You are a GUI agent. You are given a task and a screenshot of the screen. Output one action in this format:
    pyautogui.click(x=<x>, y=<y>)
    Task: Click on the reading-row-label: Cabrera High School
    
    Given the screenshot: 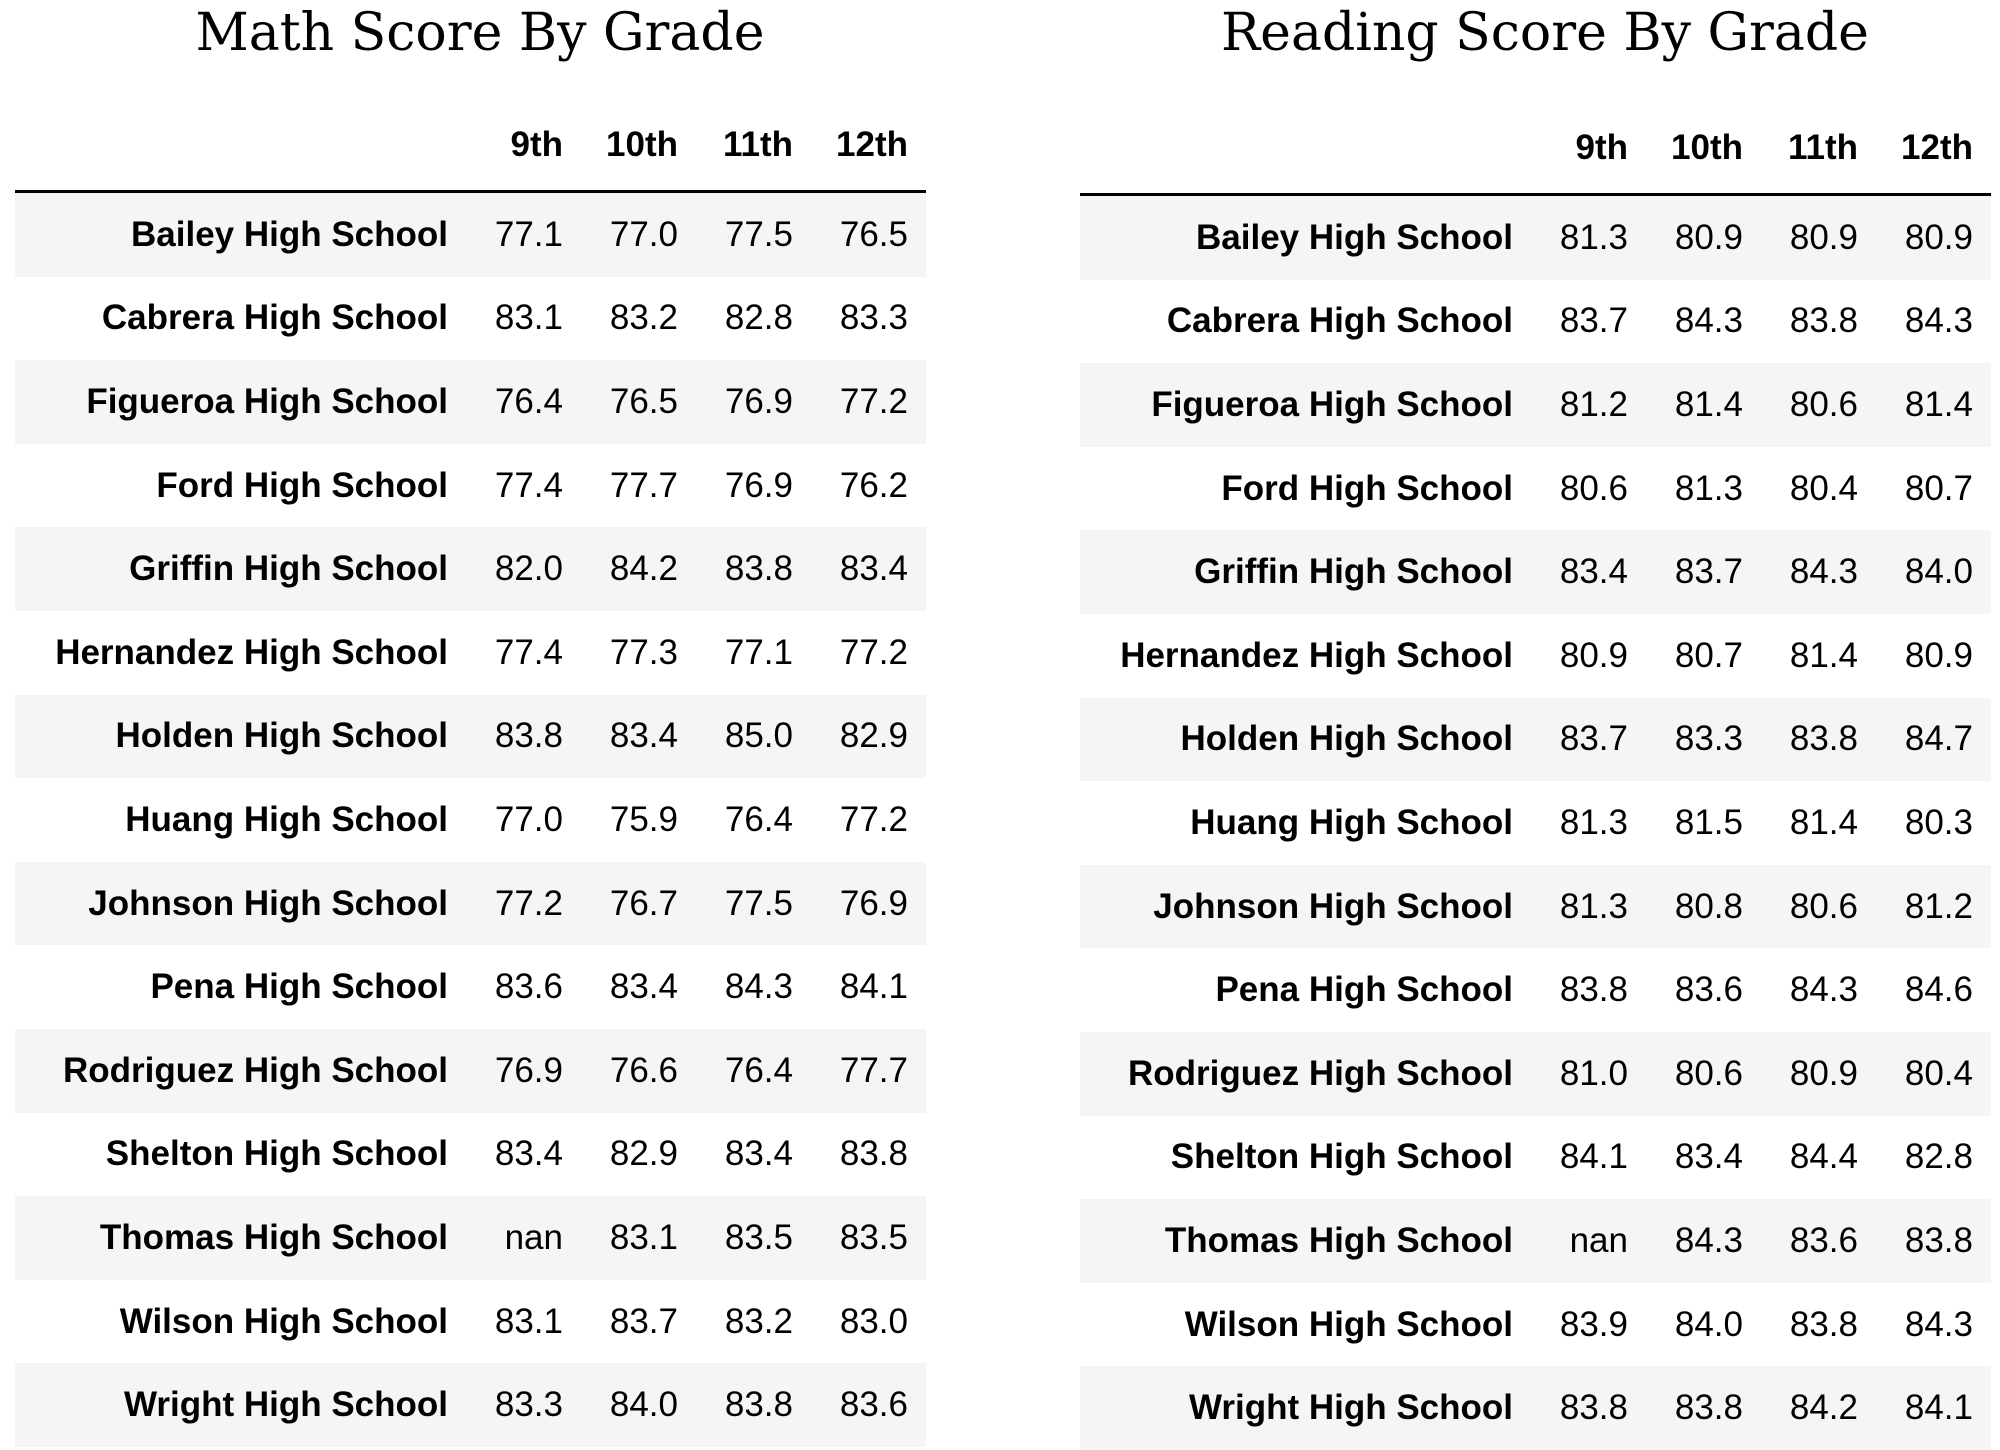 What is the action you would take?
    pyautogui.click(x=1339, y=321)
    